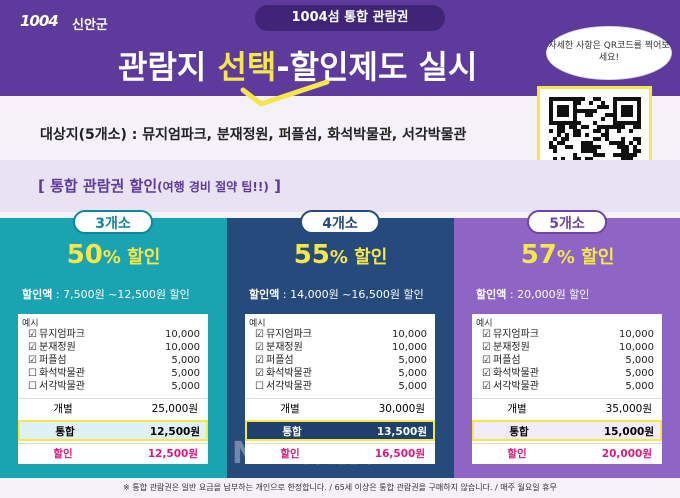 This screenshot has width=680, height=498. Describe the element at coordinates (377, 67) in the screenshot. I see `title-suffix: -할인제도 실시` at that location.